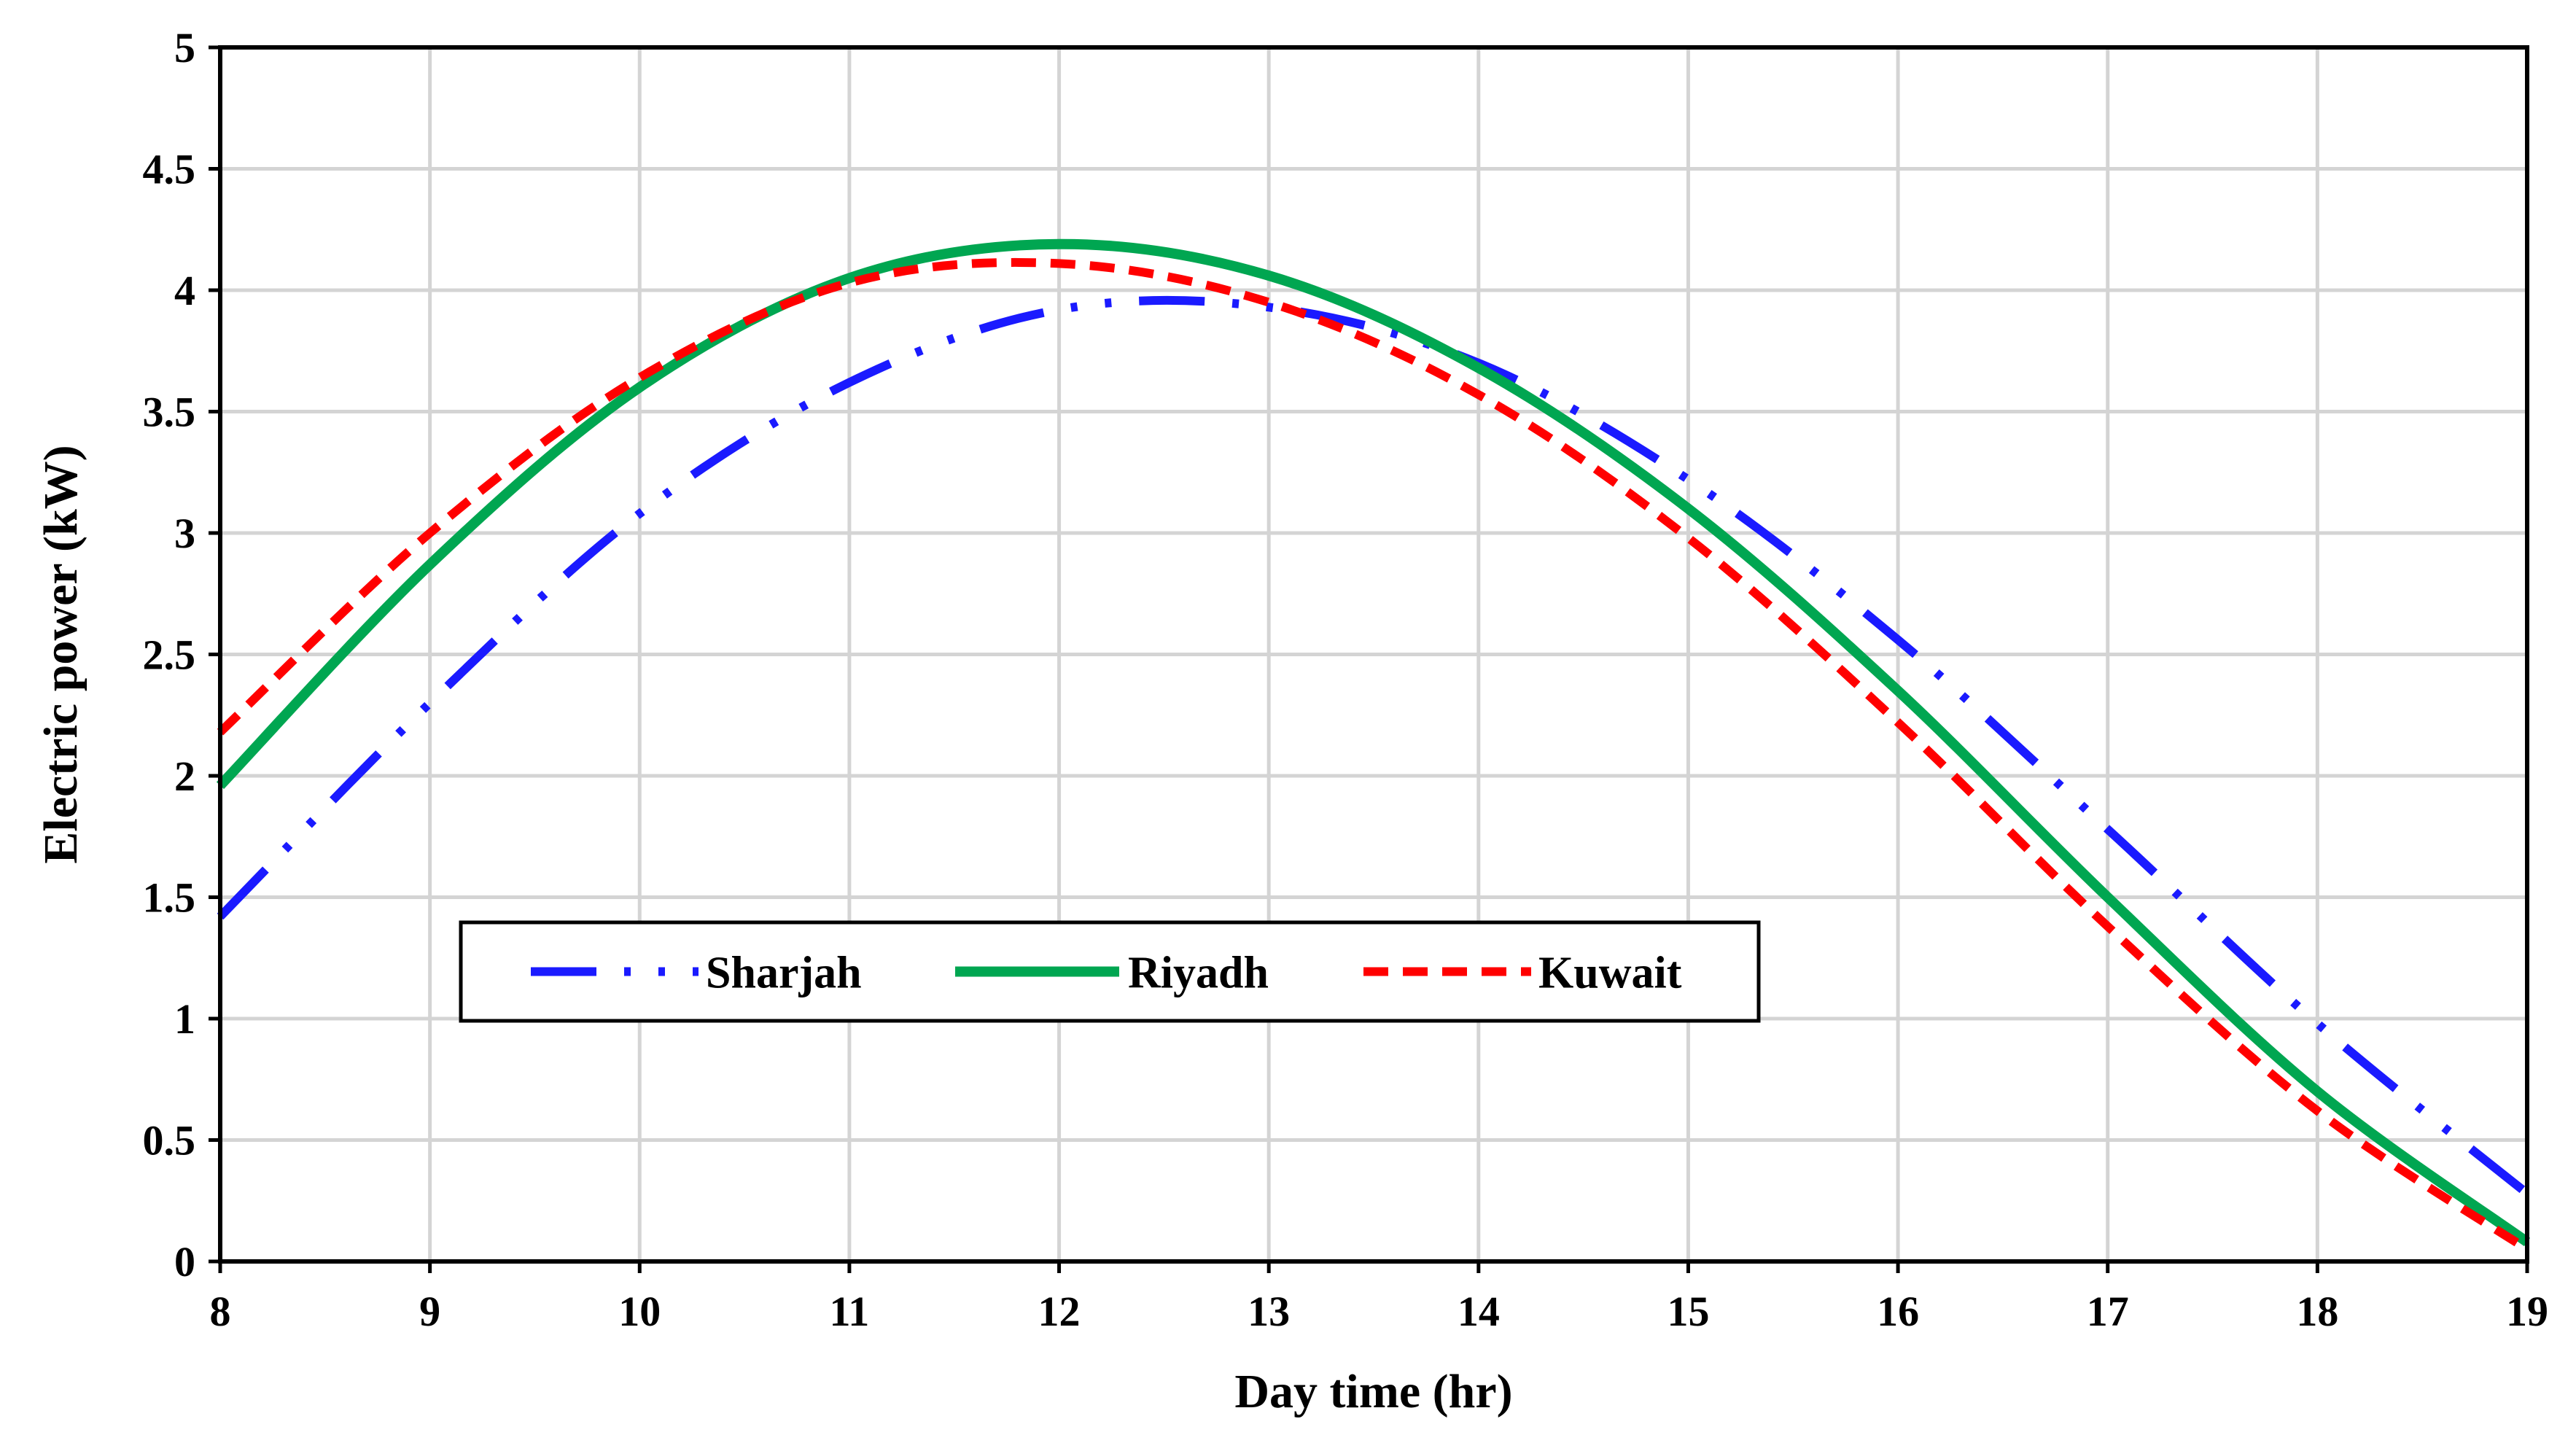 This screenshot has height=1443, width=2576. Describe the element at coordinates (184, 776) in the screenshot. I see `y-tick-label: 2` at that location.